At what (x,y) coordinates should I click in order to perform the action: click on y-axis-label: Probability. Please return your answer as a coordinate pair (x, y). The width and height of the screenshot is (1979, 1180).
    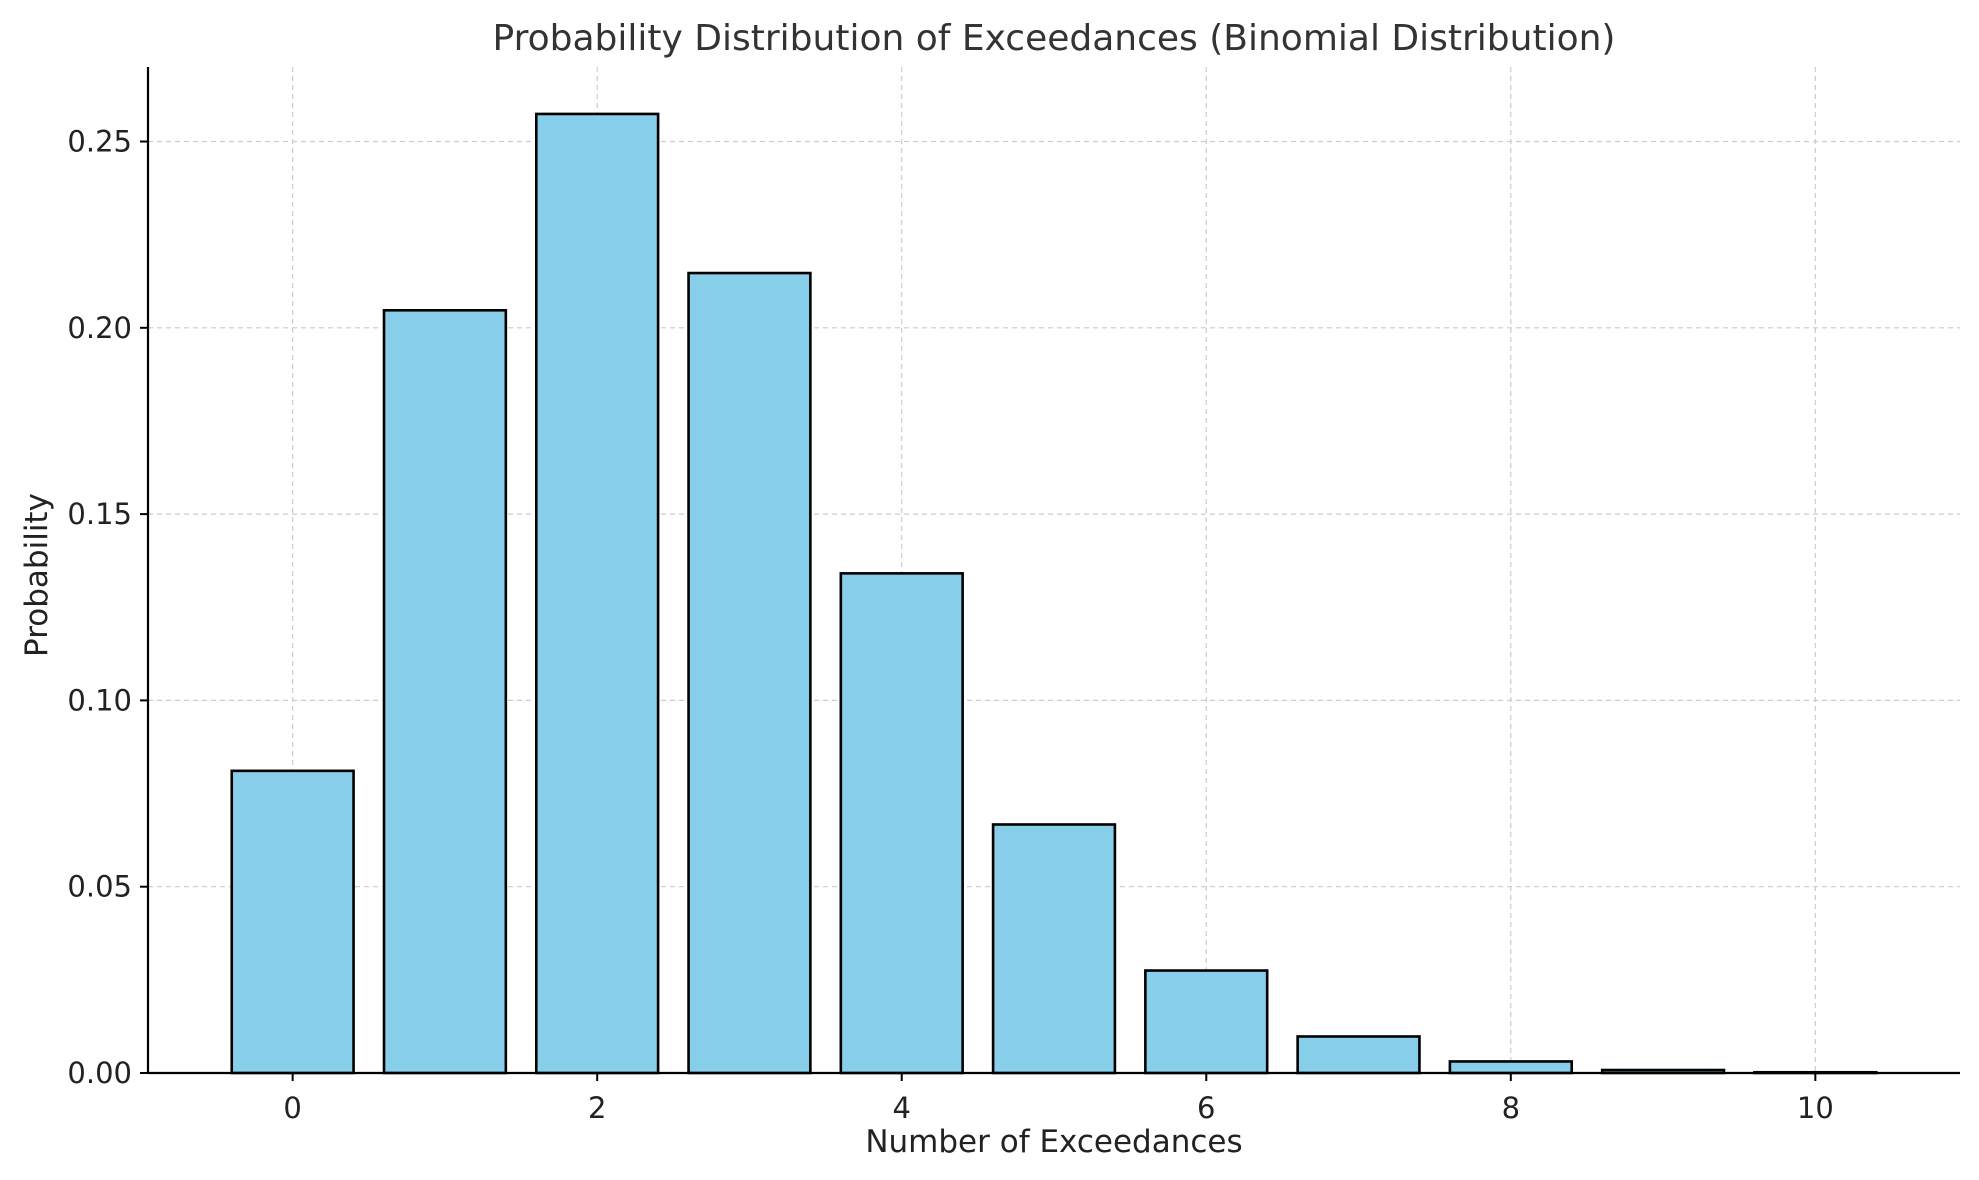
    Looking at the image, I should click on (37, 575).